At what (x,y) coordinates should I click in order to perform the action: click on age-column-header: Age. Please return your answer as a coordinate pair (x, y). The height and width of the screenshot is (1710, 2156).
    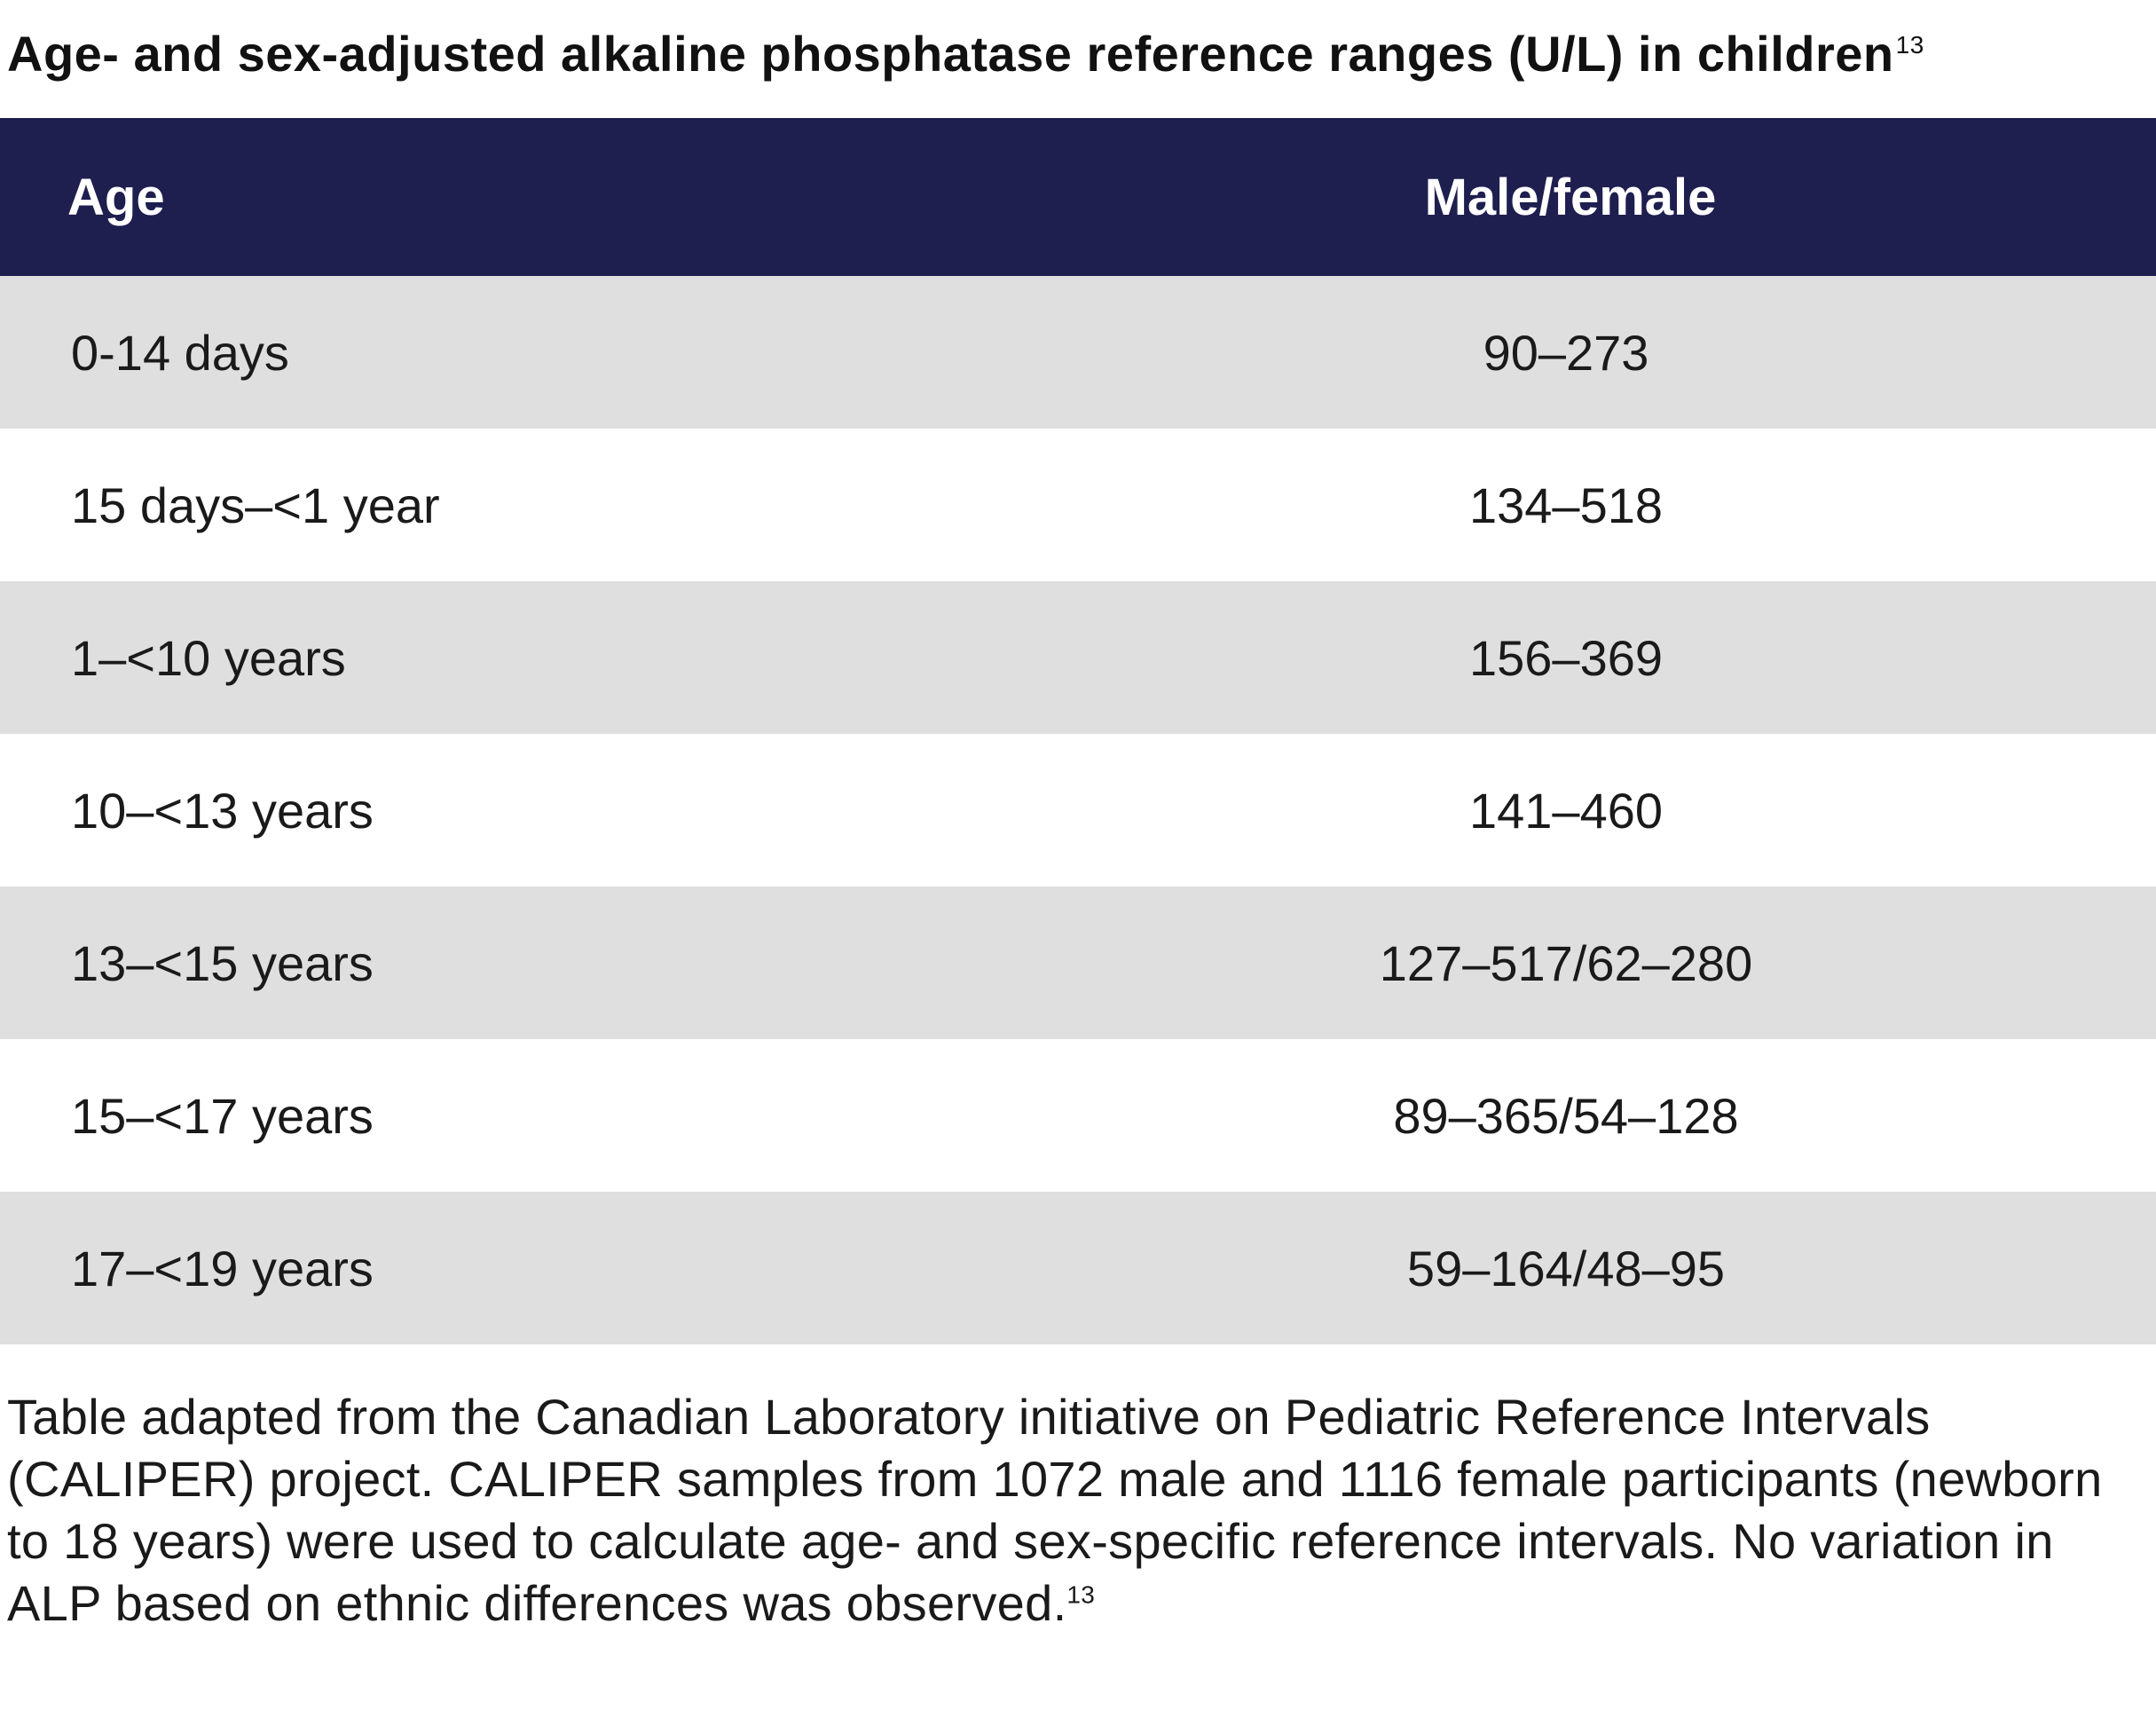
    Looking at the image, I should click on (116, 197).